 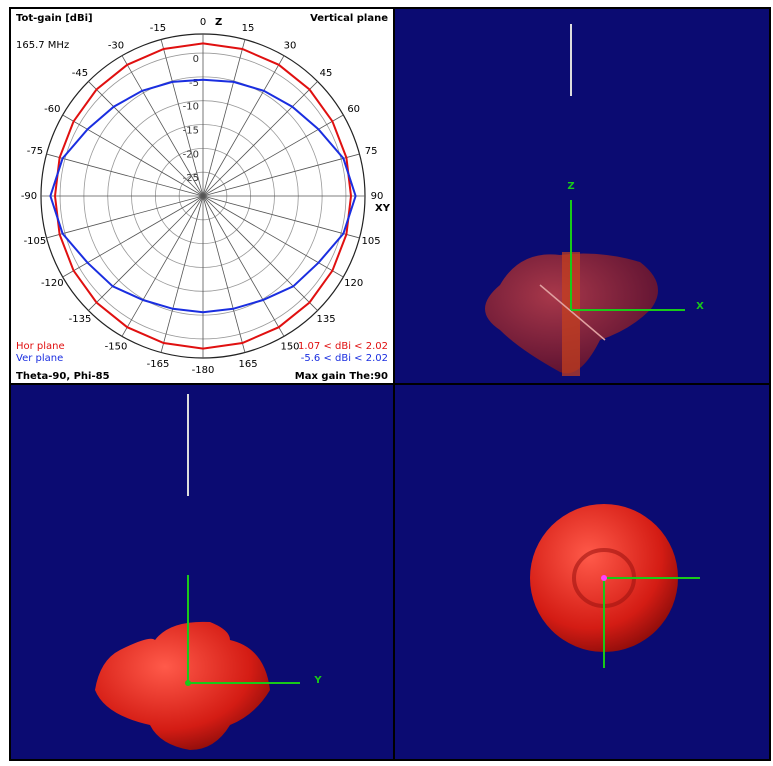 What do you see at coordinates (54, 18) in the screenshot?
I see `plot-title: Tot-gain [dBi]` at bounding box center [54, 18].